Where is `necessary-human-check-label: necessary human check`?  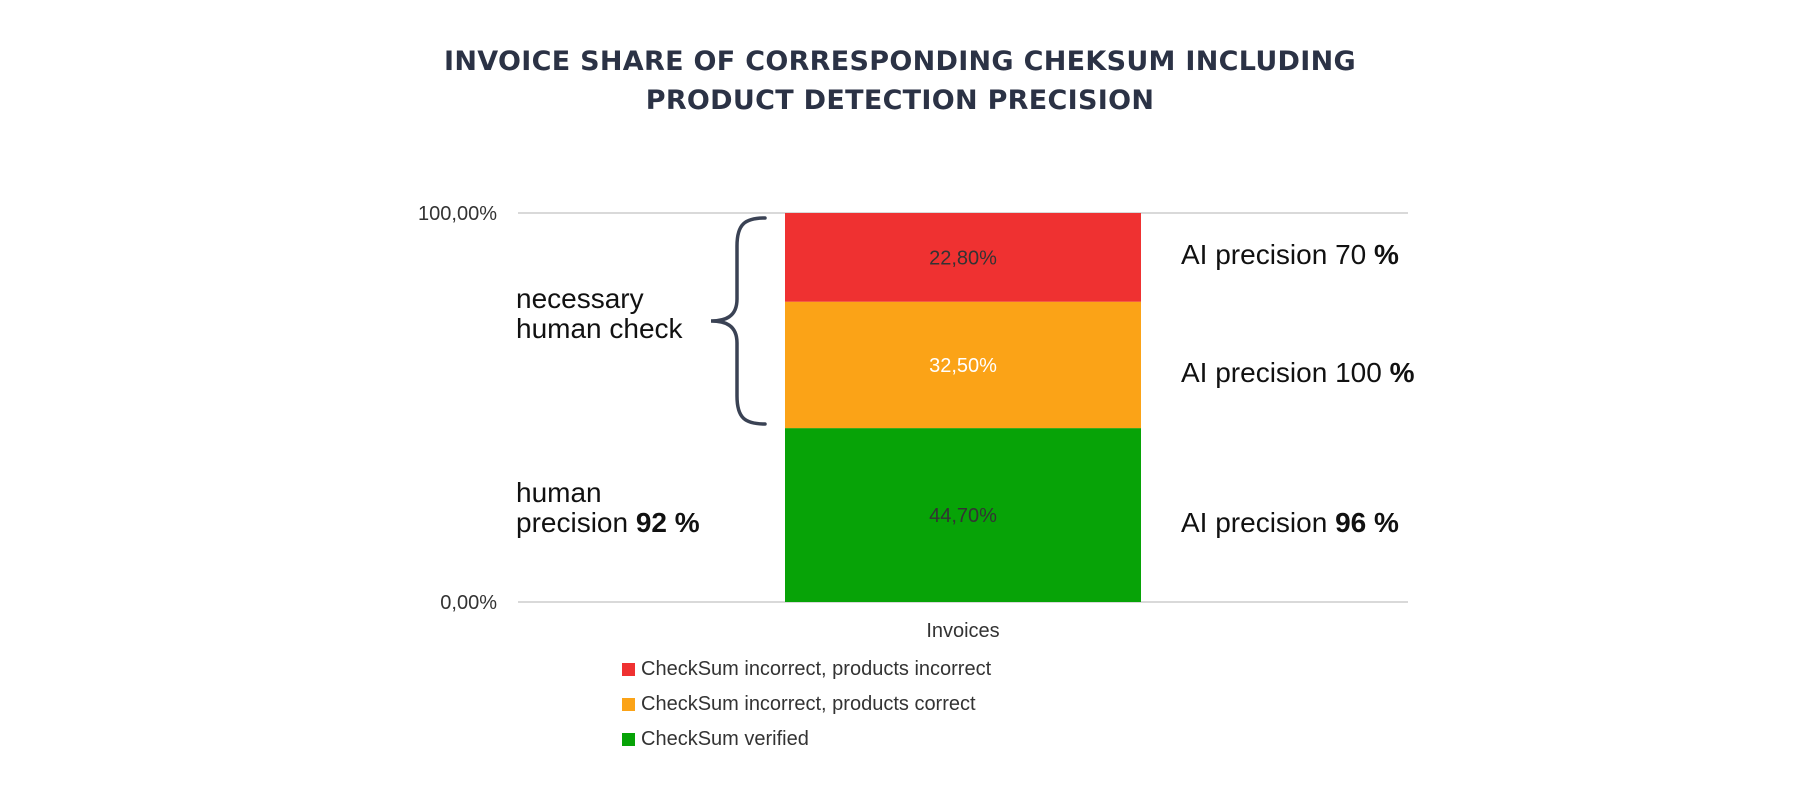
necessary-human-check-label: necessary human check is located at coordinates (599, 314).